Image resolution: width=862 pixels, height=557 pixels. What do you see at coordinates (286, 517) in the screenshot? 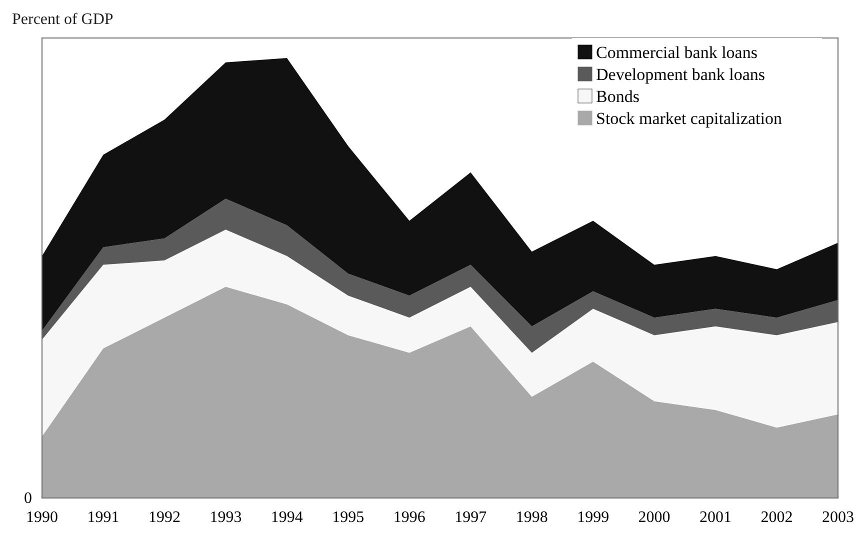
I see `x-tick-label: 1994` at bounding box center [286, 517].